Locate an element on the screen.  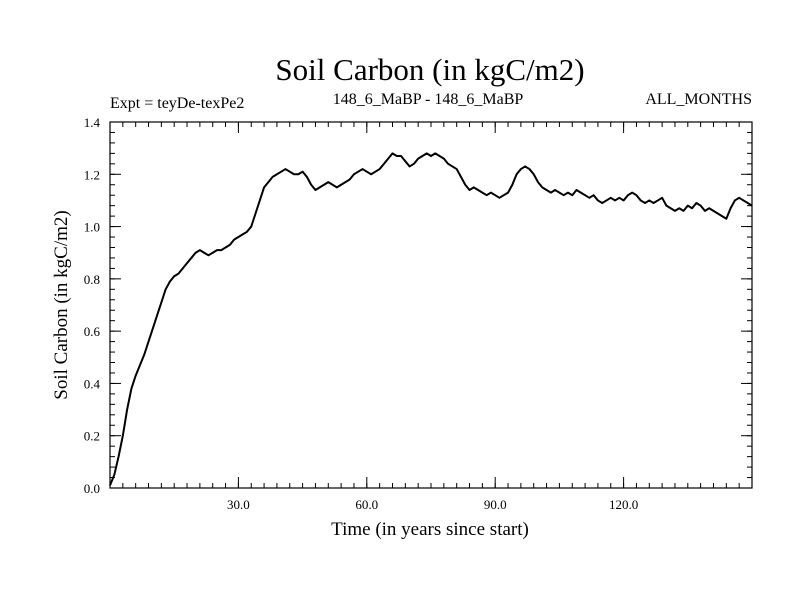
y-tick-label: 1.4 is located at coordinates (92, 122).